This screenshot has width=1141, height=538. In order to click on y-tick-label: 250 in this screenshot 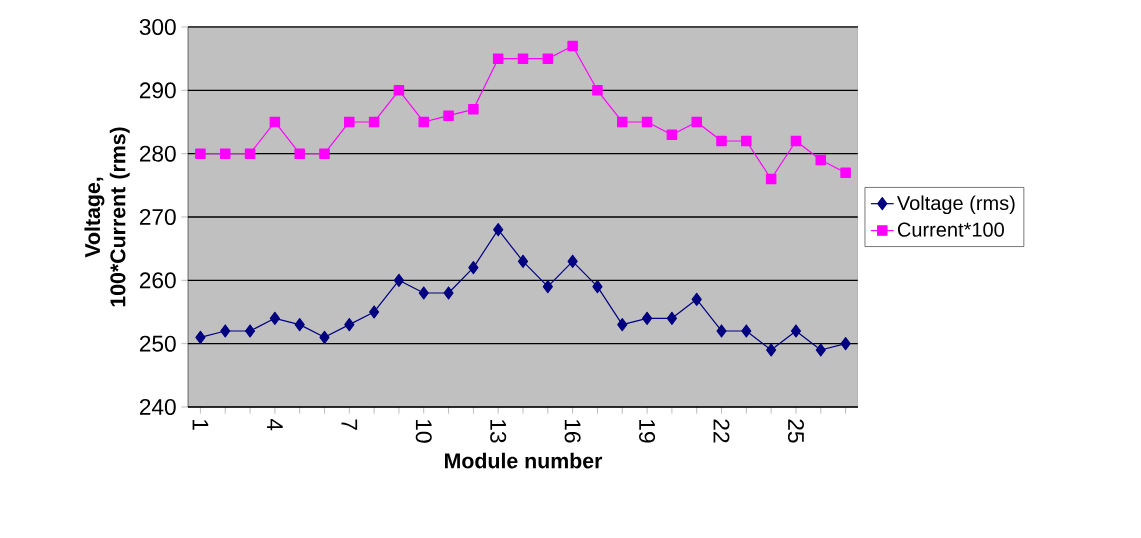, I will do `click(157, 343)`.